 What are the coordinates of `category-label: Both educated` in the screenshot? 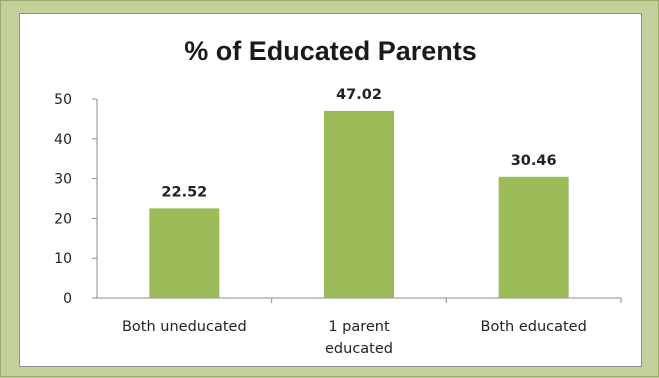 It's located at (534, 327).